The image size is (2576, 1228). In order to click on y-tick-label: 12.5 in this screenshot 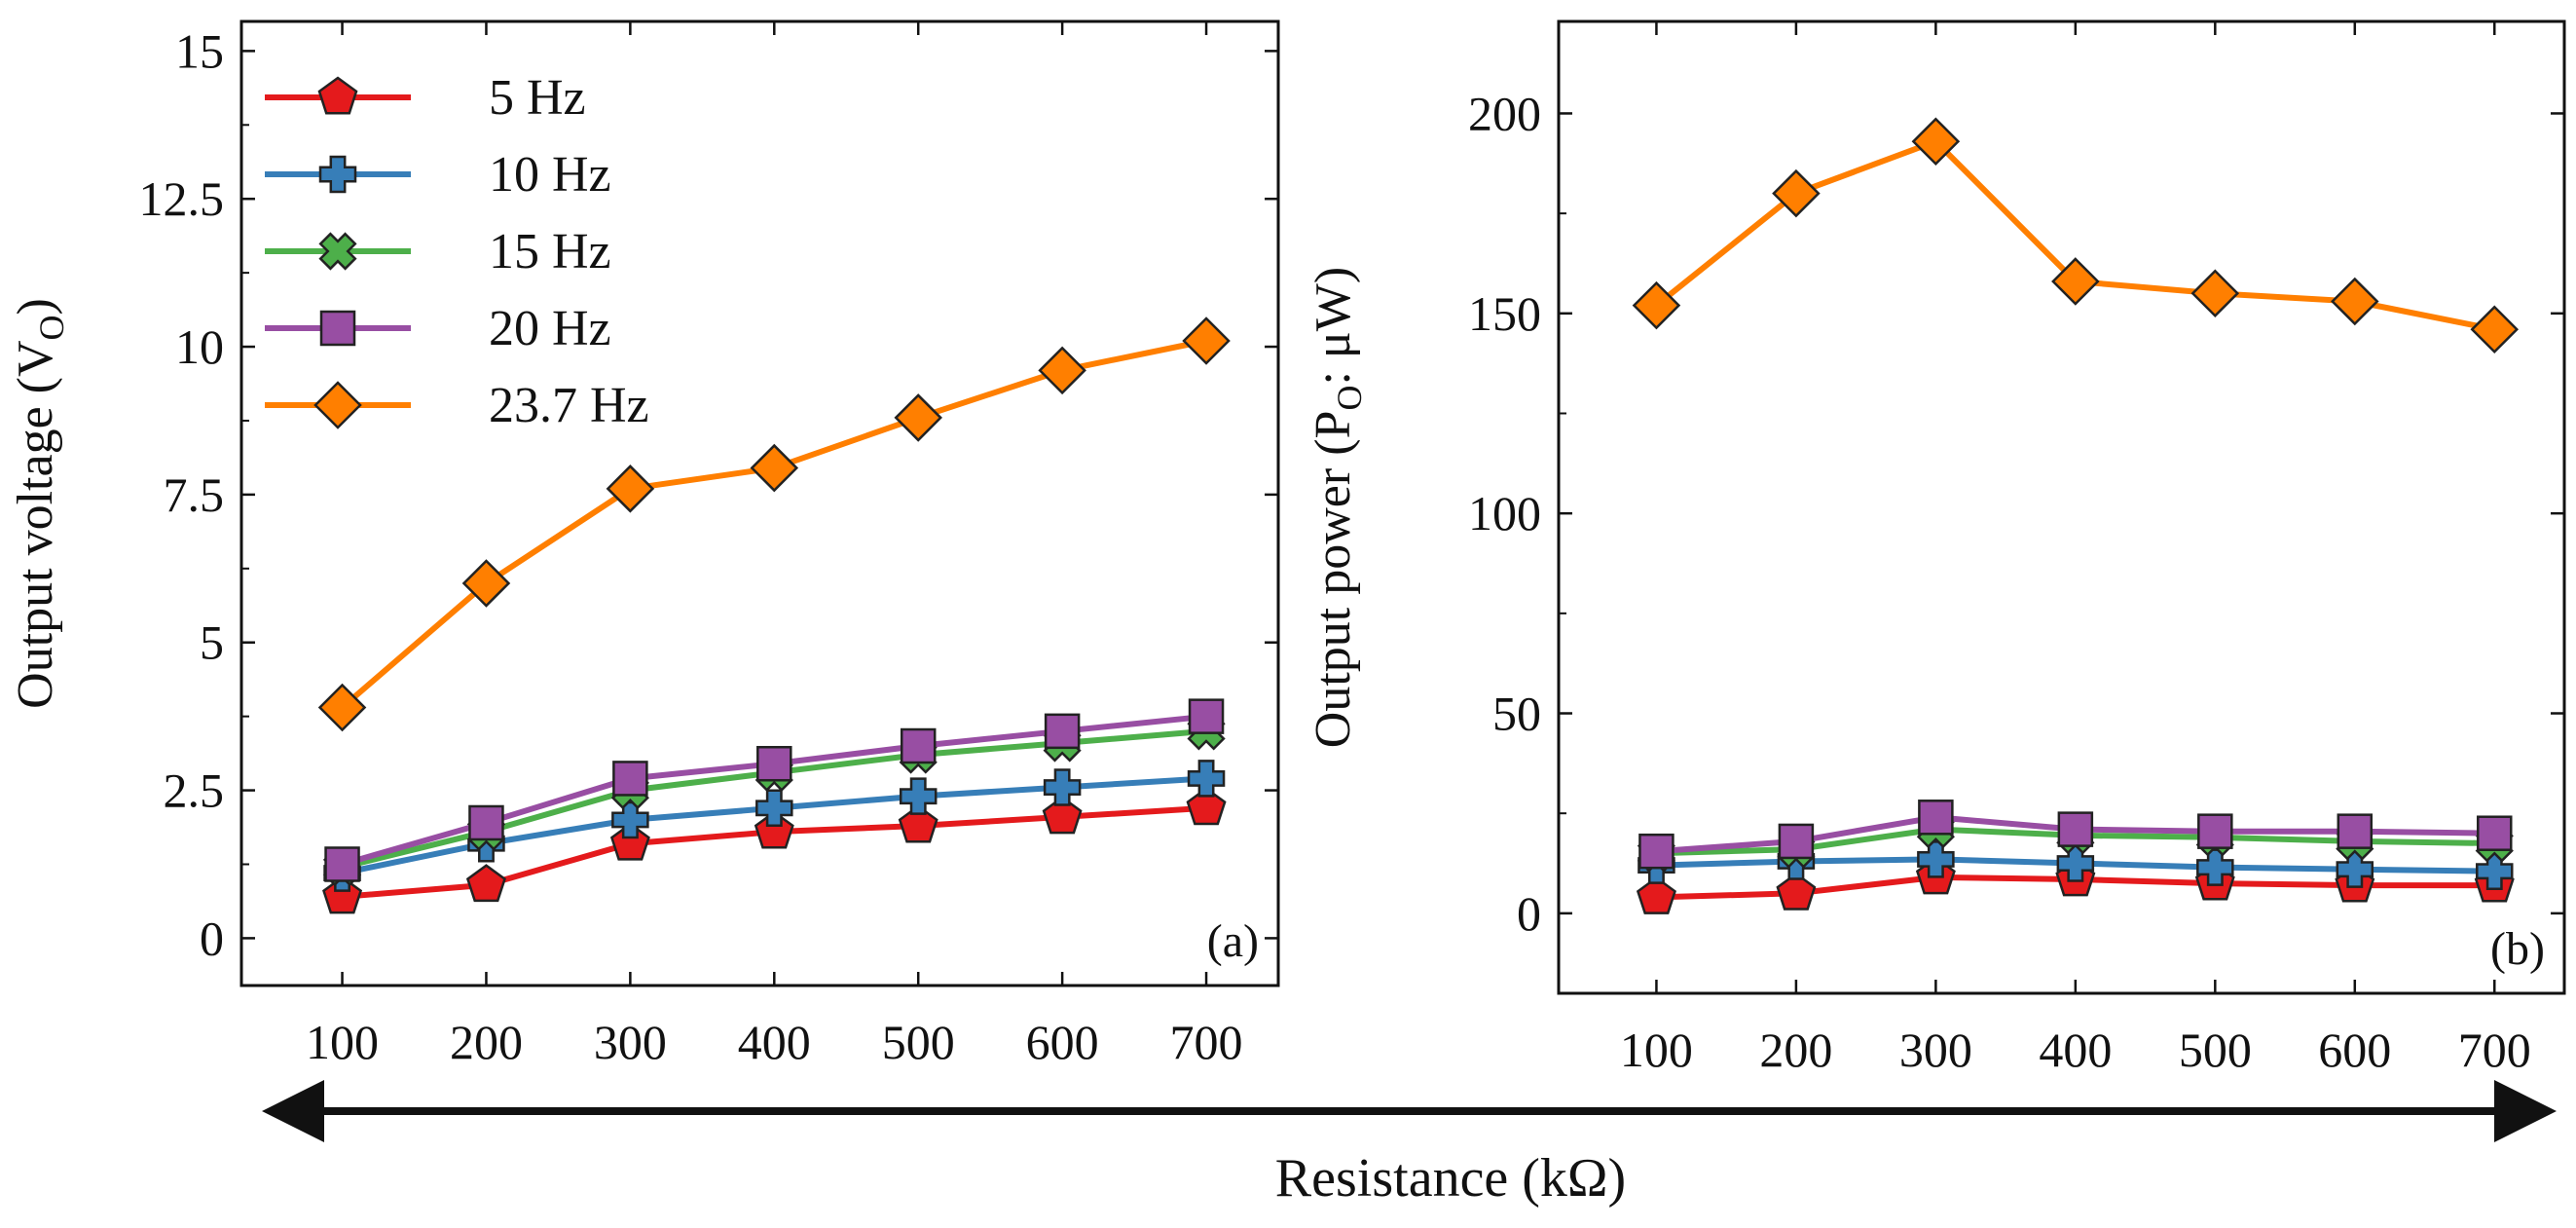, I will do `click(182, 198)`.